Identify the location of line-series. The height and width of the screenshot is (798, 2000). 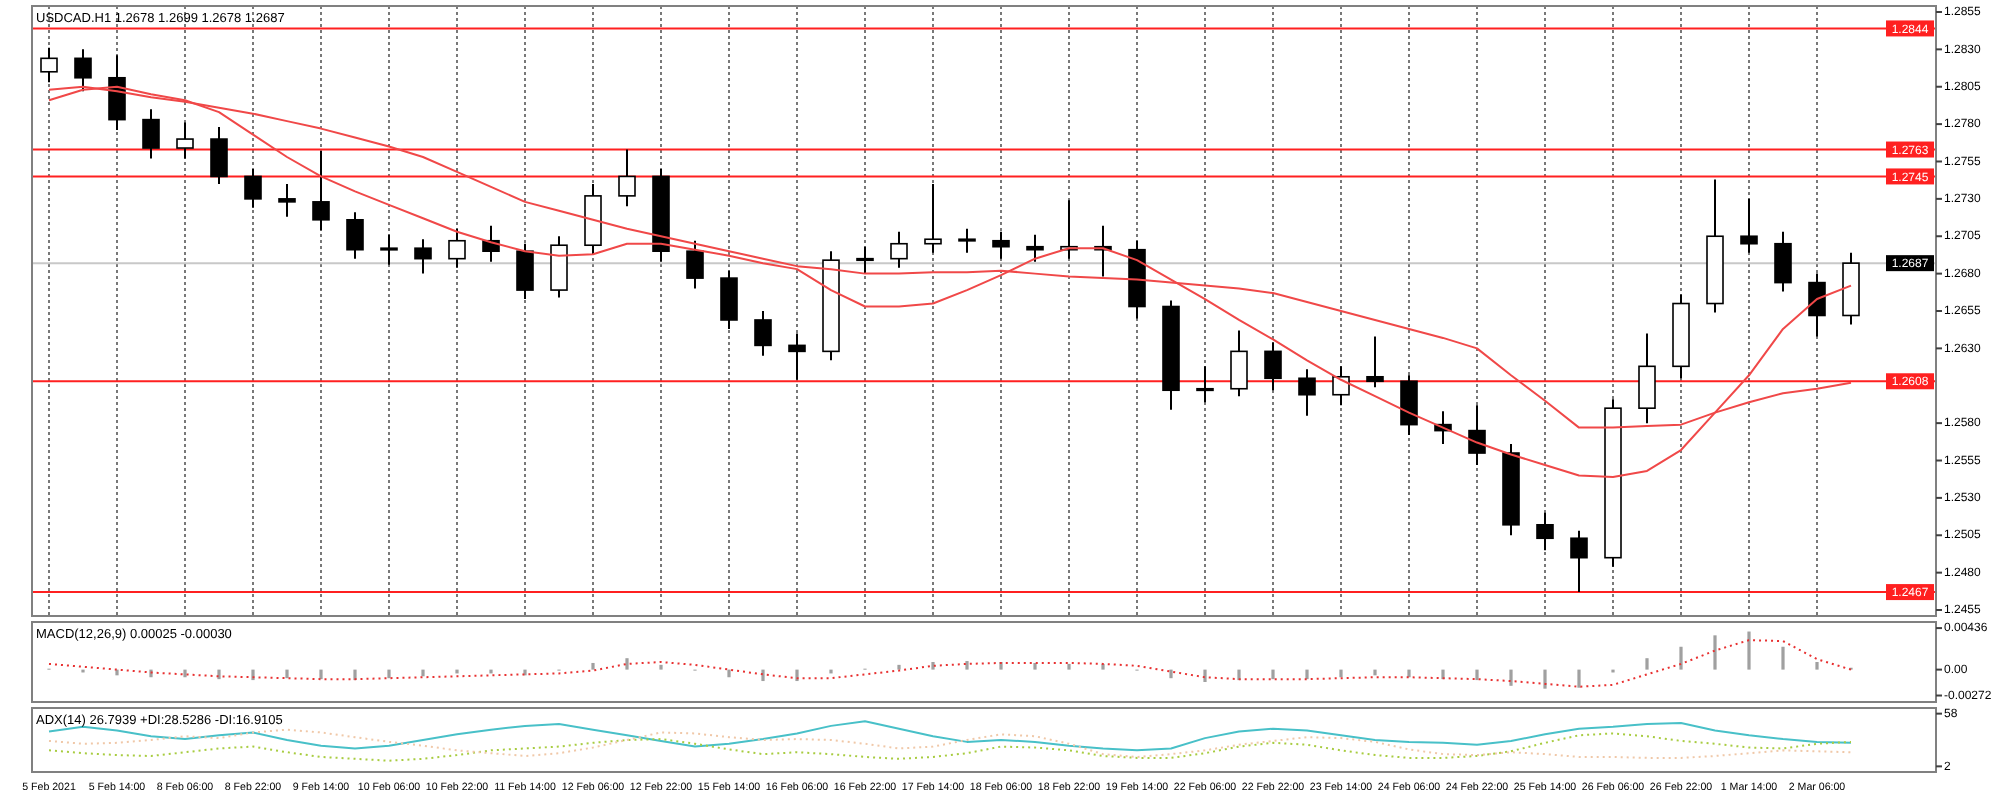
(950, 663).